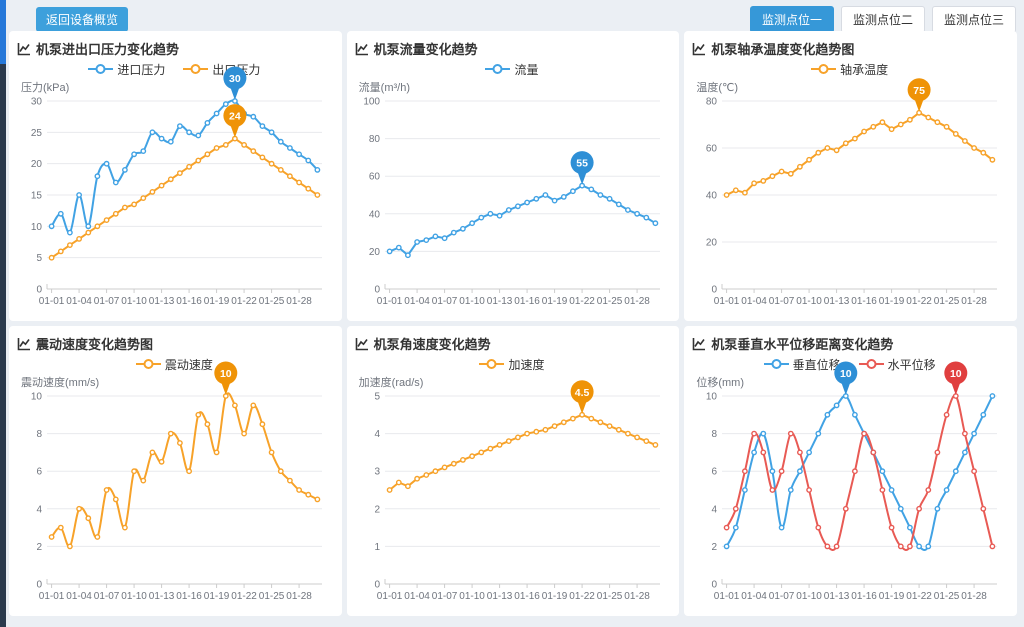  What do you see at coordinates (897, 364) in the screenshot?
I see `legend-item: 水平位移` at bounding box center [897, 364].